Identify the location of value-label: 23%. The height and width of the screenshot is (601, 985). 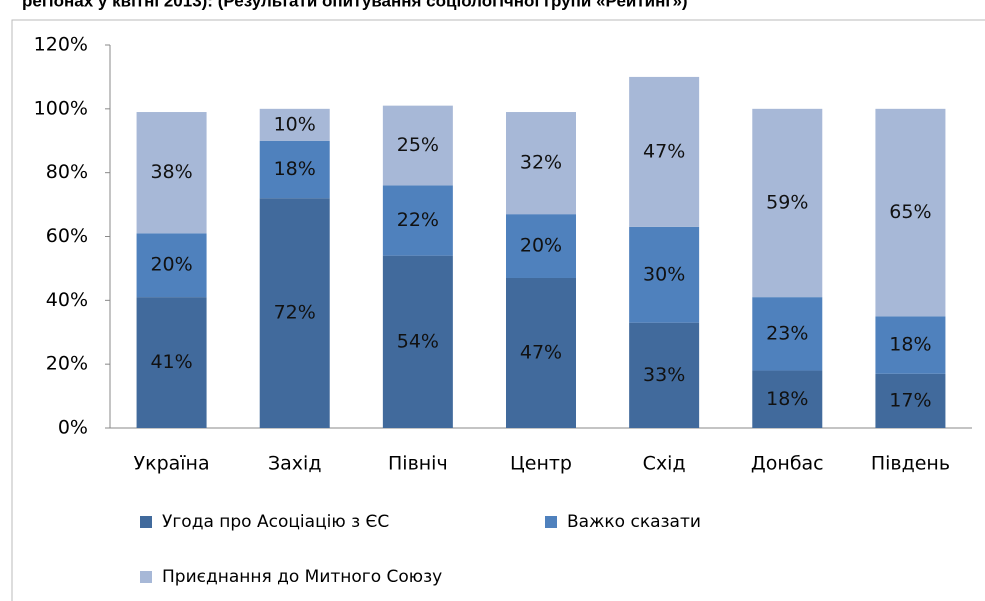
(787, 333).